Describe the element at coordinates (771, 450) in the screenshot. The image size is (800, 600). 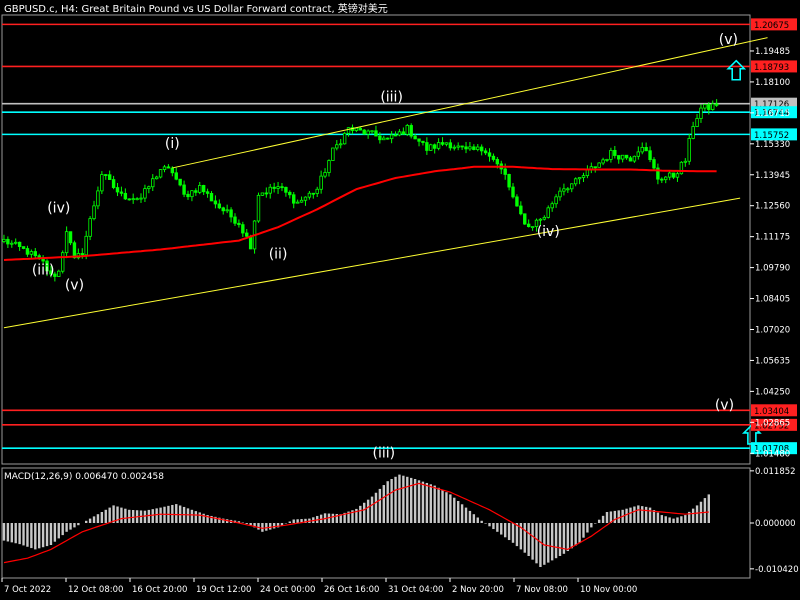
I see `level-label: 1.01708` at that location.